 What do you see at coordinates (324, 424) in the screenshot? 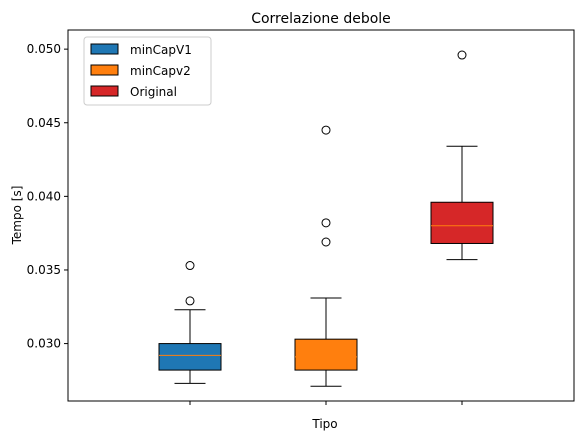
I see `x-axis-label: Tipo` at bounding box center [324, 424].